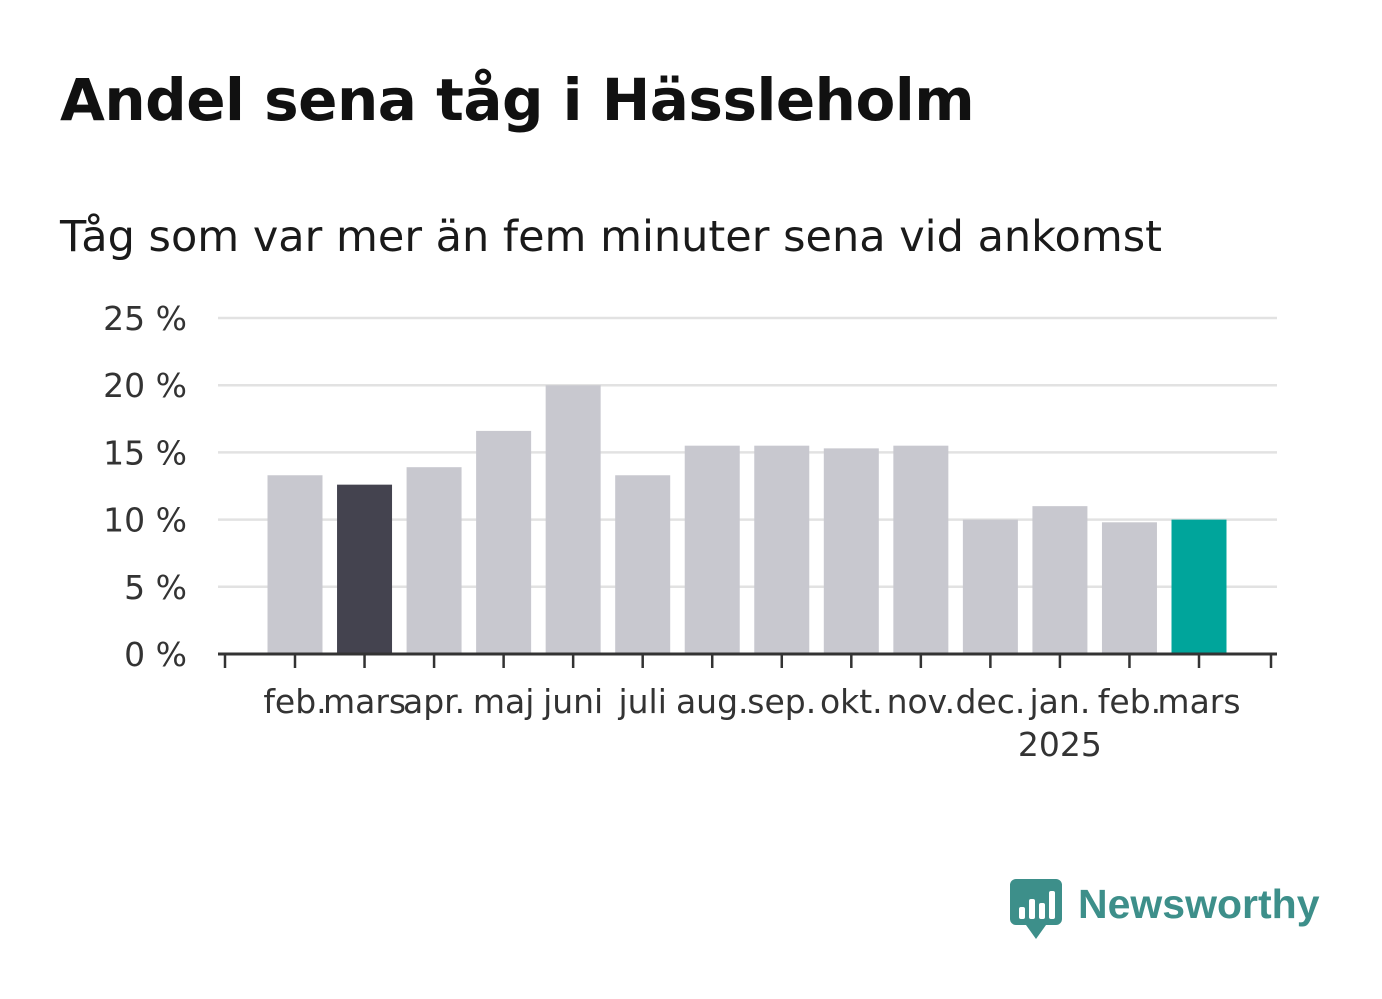  I want to click on x-tick-label: okt., so click(851, 701).